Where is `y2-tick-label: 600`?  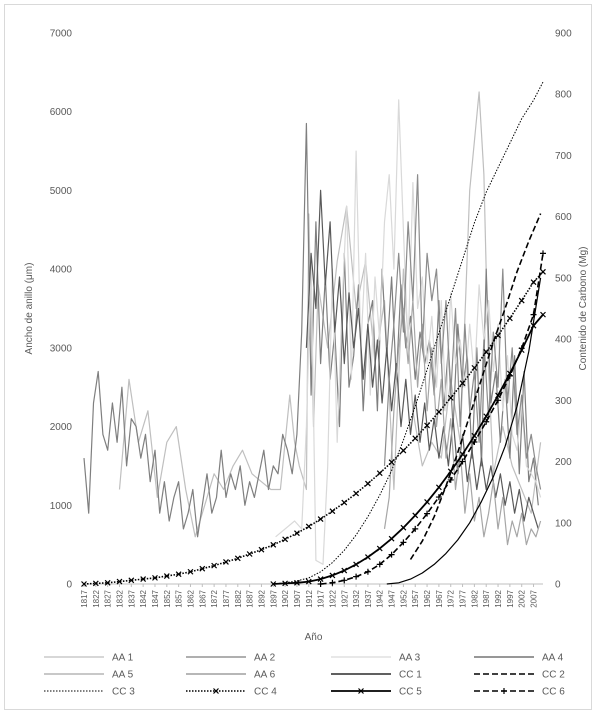 y2-tick-label: 600 is located at coordinates (563, 217).